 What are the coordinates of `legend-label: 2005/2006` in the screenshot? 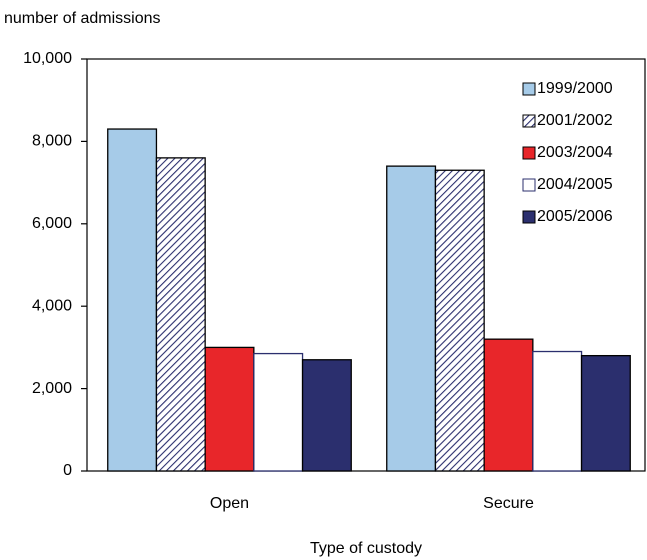 It's located at (575, 216).